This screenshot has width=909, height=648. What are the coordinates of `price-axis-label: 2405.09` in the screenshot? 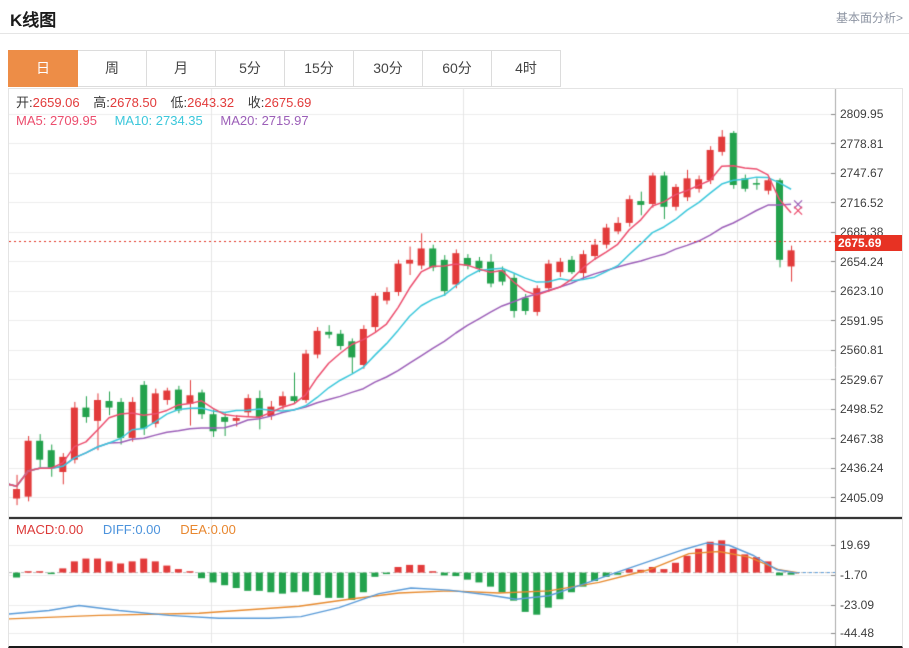 It's located at (862, 497).